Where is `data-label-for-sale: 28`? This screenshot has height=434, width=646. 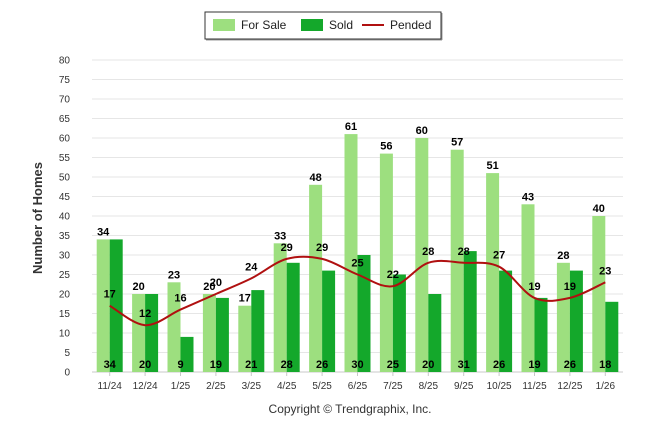 data-label-for-sale: 28 is located at coordinates (563, 256).